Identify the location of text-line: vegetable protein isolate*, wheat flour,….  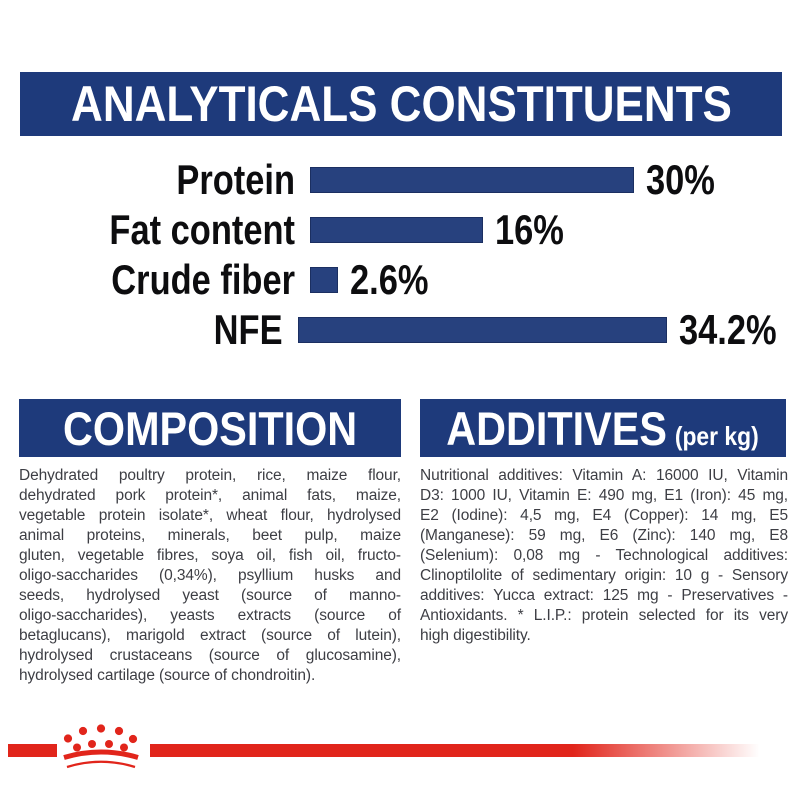
(210, 515).